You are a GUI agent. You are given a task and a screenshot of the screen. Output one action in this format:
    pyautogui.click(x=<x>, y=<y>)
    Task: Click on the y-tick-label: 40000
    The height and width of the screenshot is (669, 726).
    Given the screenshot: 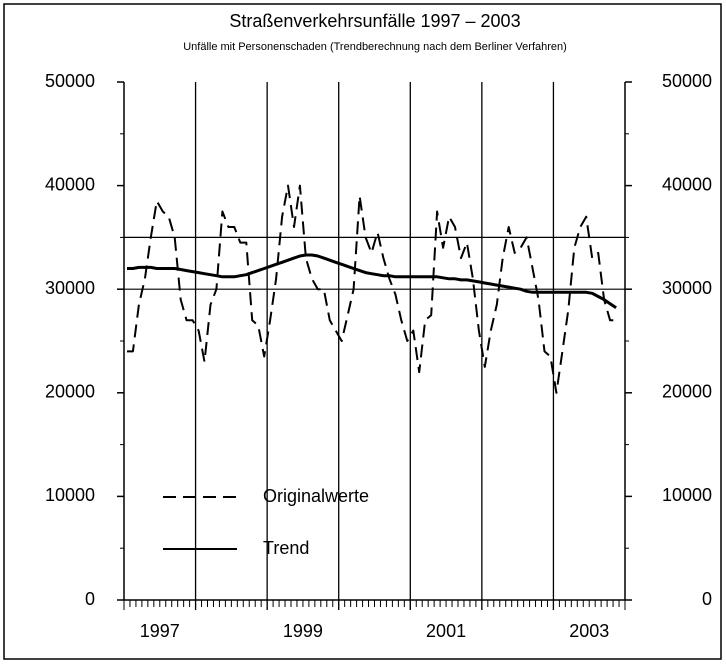 What is the action you would take?
    pyautogui.click(x=70, y=184)
    